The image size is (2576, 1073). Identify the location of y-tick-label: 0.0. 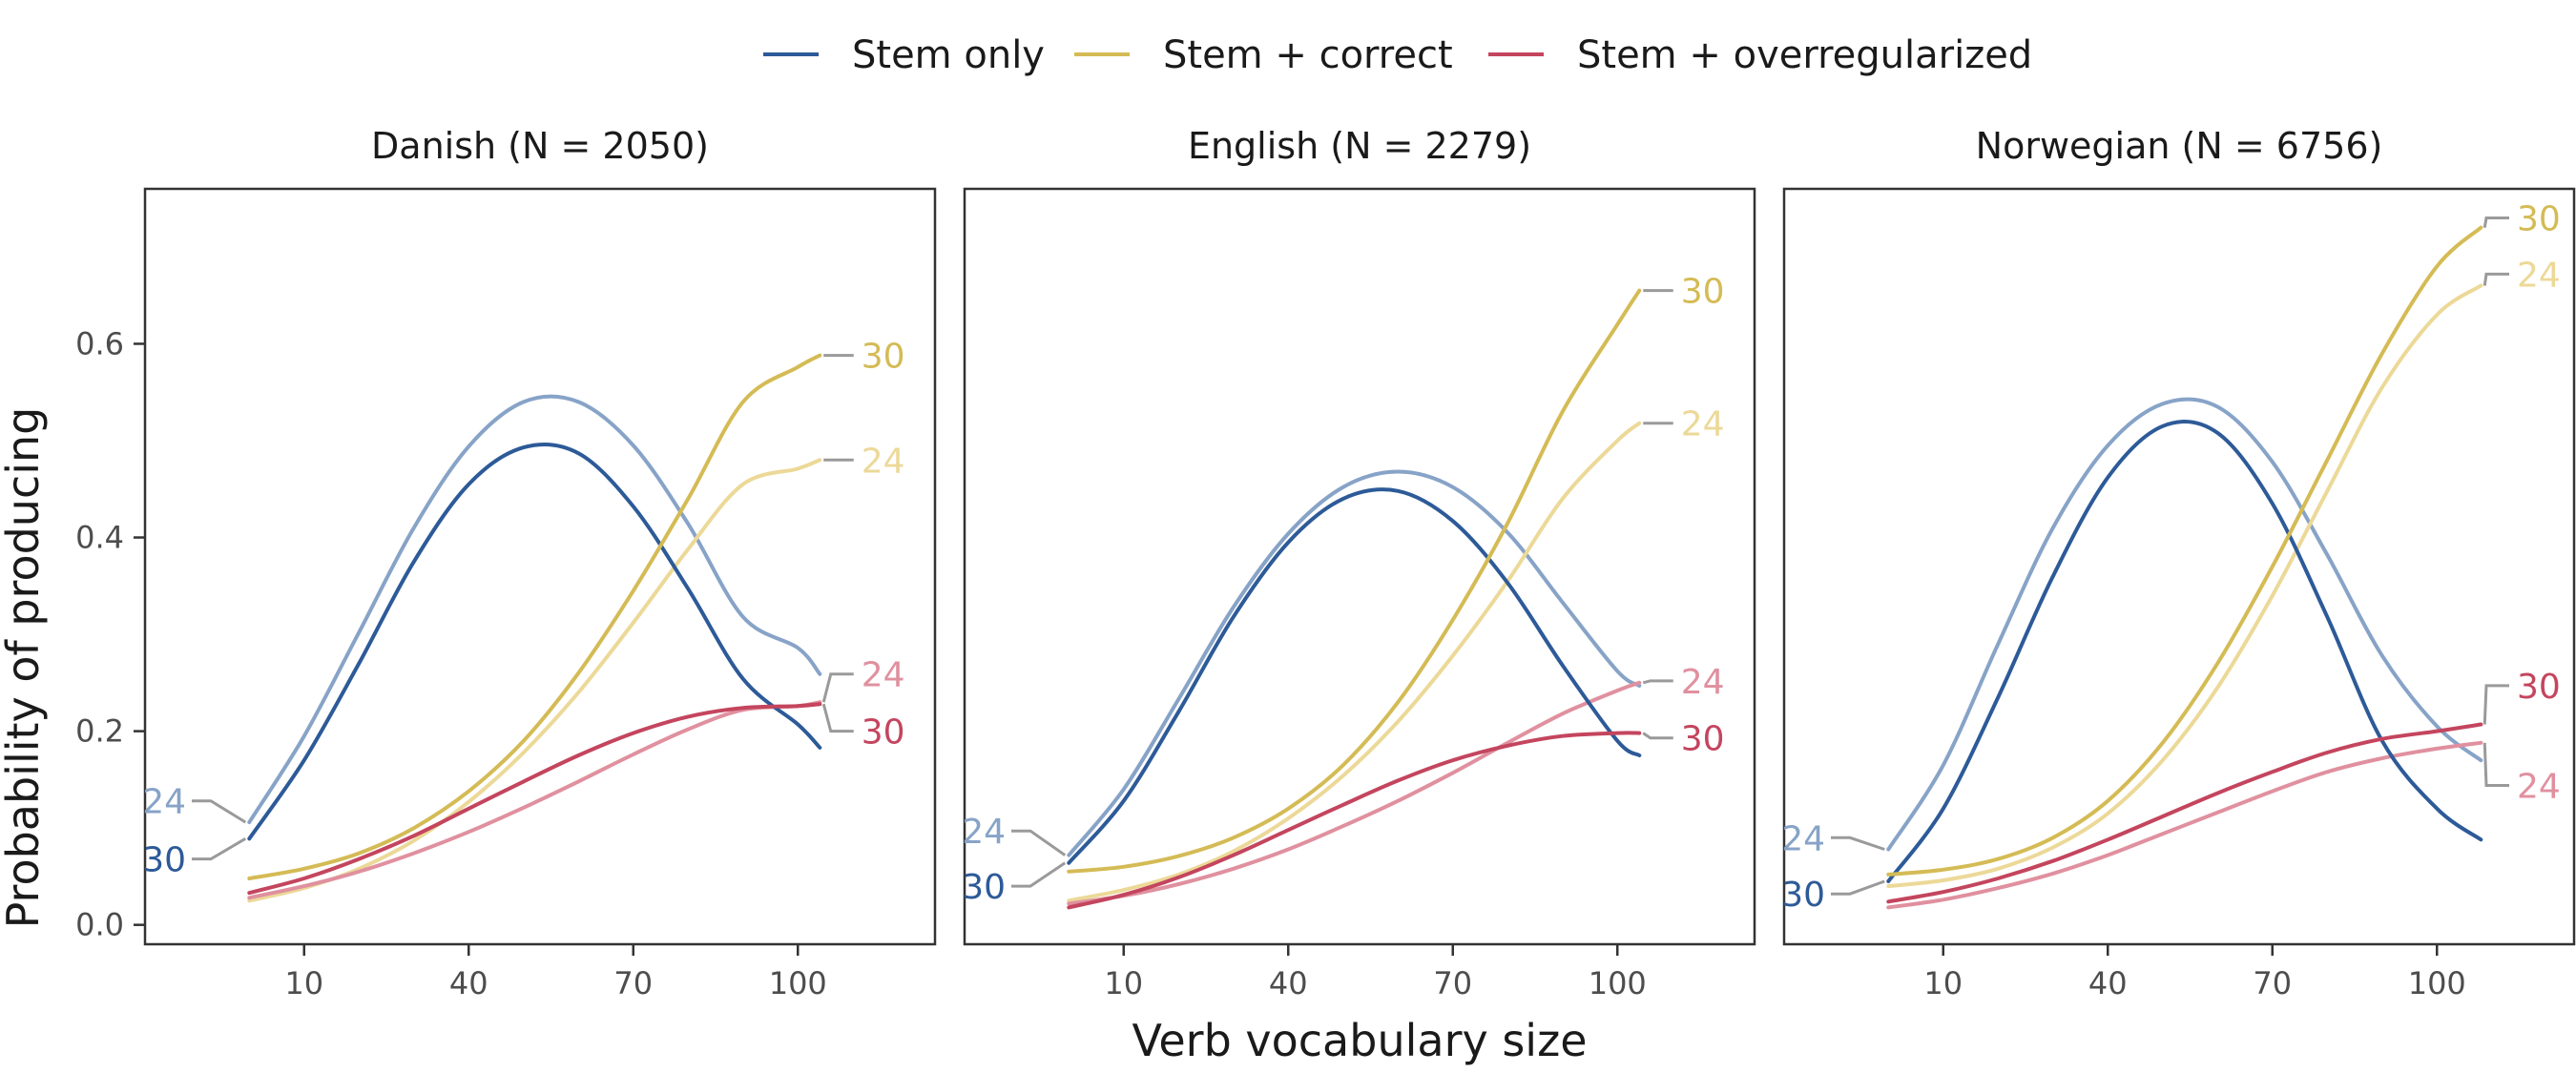
(99, 925).